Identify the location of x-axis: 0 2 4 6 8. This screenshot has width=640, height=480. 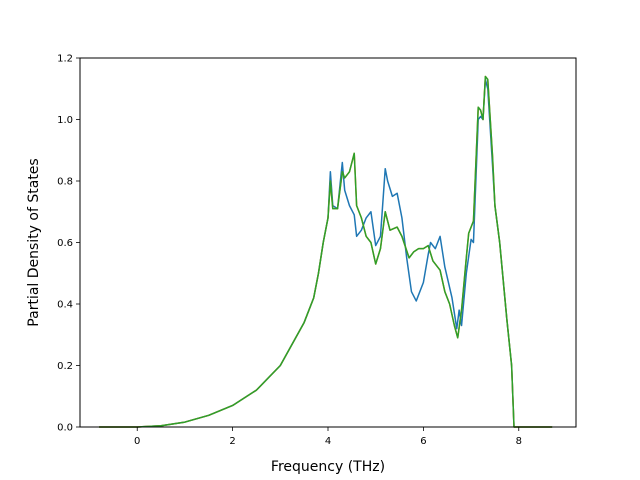
(328, 437).